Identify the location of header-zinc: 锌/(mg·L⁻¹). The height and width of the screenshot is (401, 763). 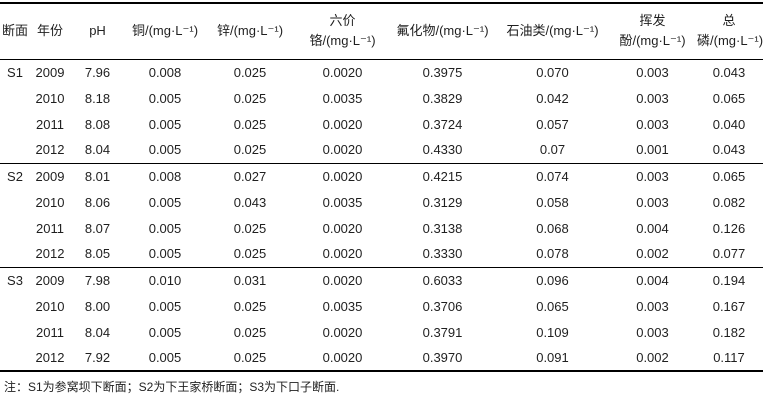
(250, 31).